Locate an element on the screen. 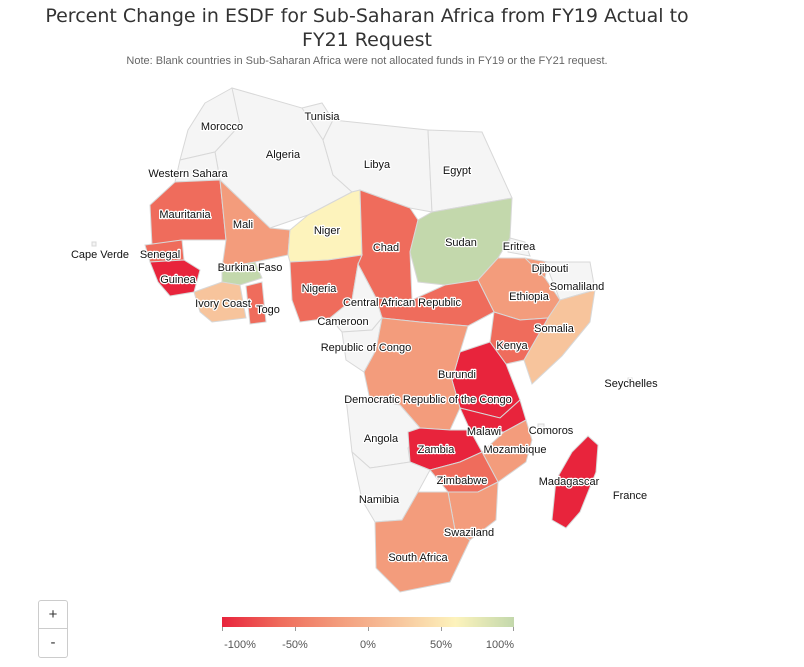  label-chad: Chad is located at coordinates (386, 248).